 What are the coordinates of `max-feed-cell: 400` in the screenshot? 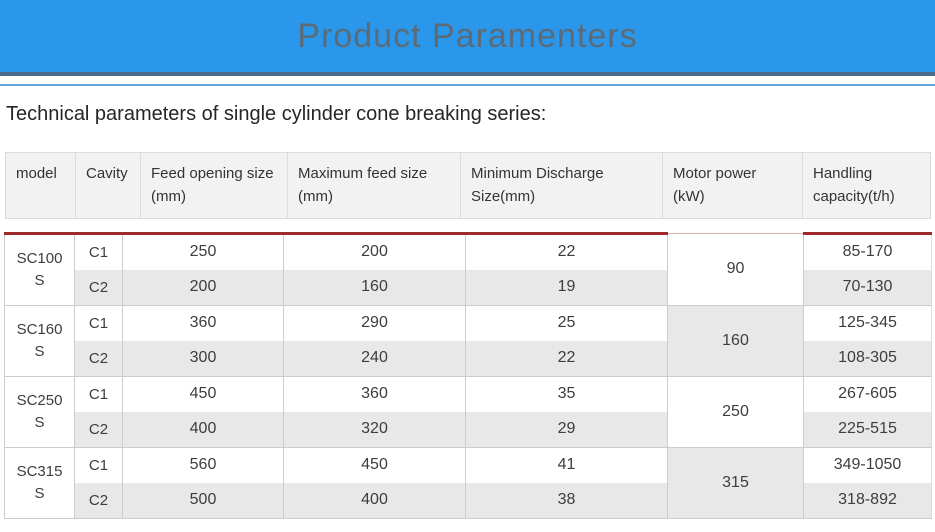 It's located at (374, 500).